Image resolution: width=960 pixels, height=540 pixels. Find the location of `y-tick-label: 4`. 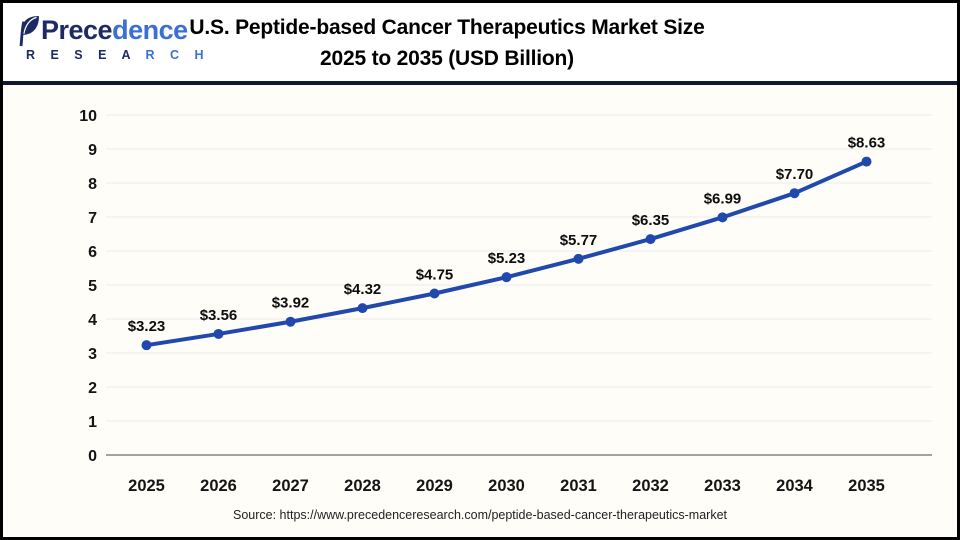

y-tick-label: 4 is located at coordinates (92, 320).